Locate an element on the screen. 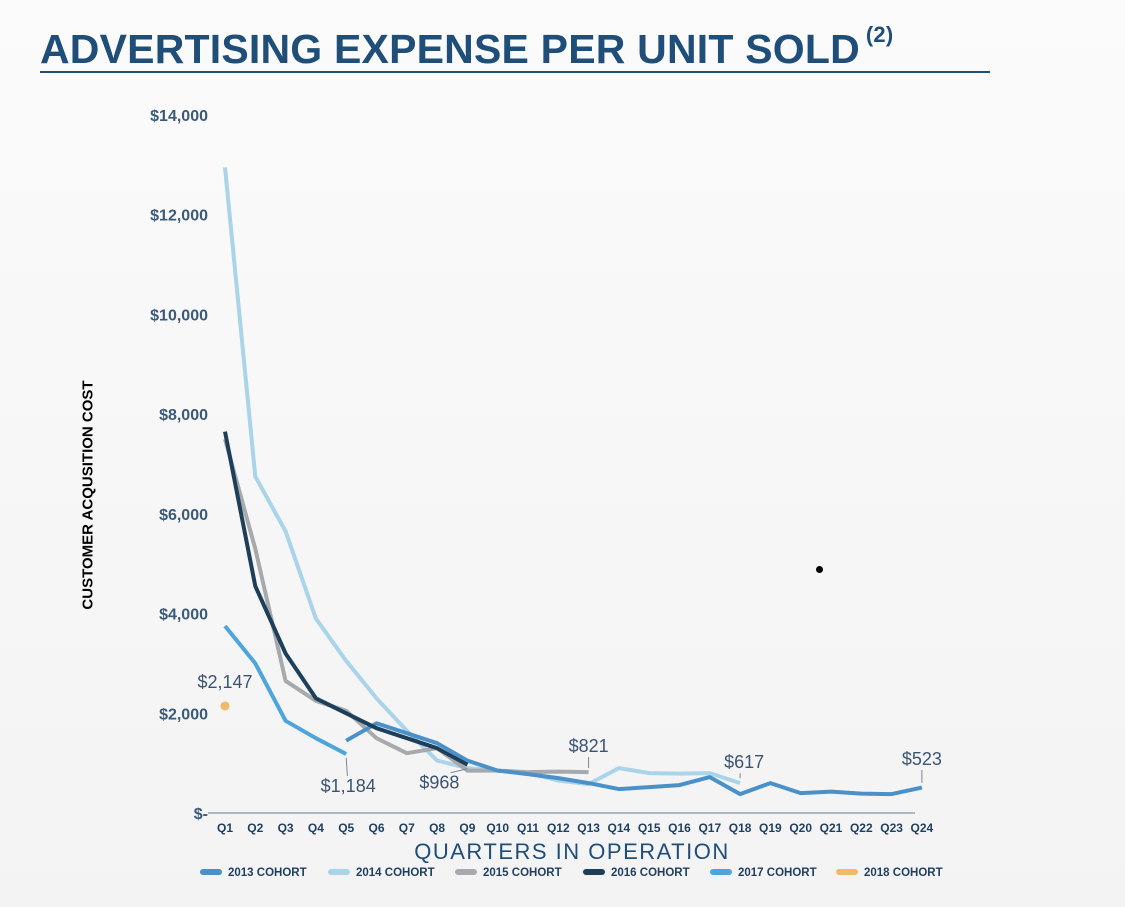 This screenshot has width=1125, height=907. x-tick-label: Q8 is located at coordinates (437, 828).